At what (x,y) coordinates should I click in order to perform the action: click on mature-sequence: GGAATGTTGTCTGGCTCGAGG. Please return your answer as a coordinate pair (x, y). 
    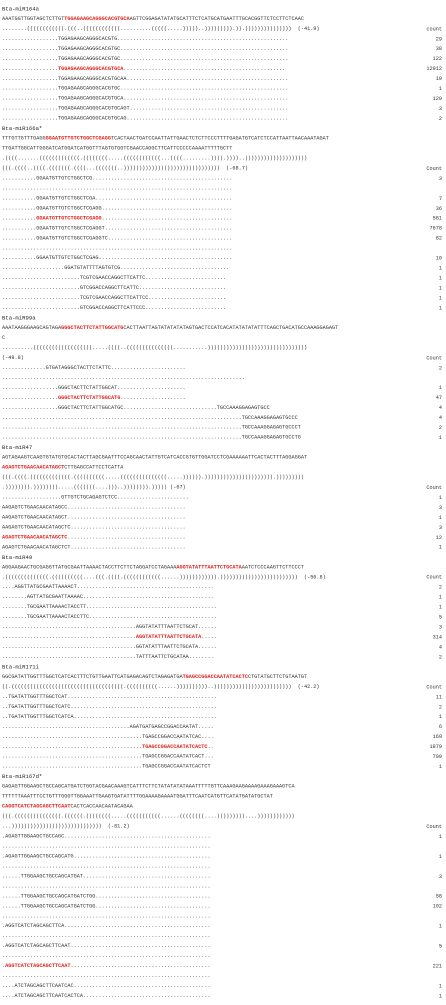
    Looking at the image, I should click on (78, 139).